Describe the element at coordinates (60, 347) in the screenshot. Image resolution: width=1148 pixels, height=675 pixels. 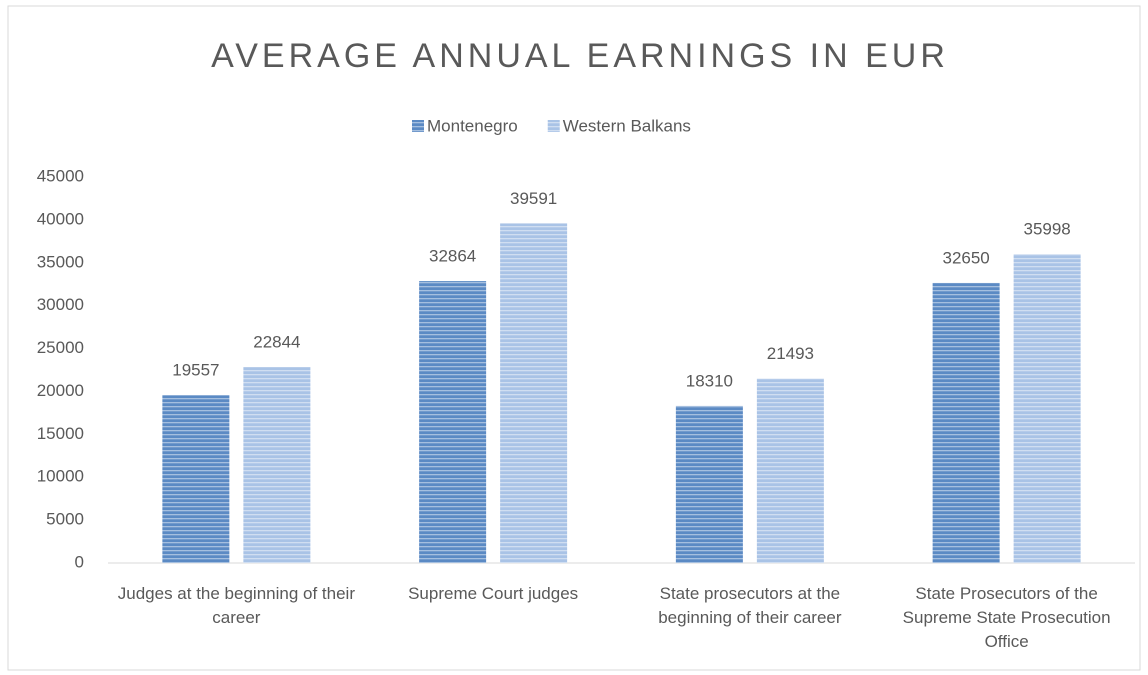
I see `y-tick-label: 25000` at that location.